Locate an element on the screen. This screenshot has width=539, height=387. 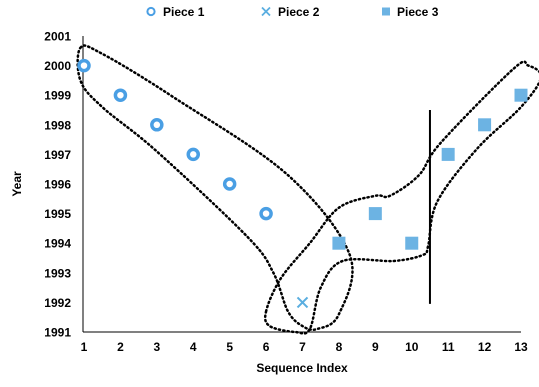
x-tick-label: 11 is located at coordinates (448, 347).